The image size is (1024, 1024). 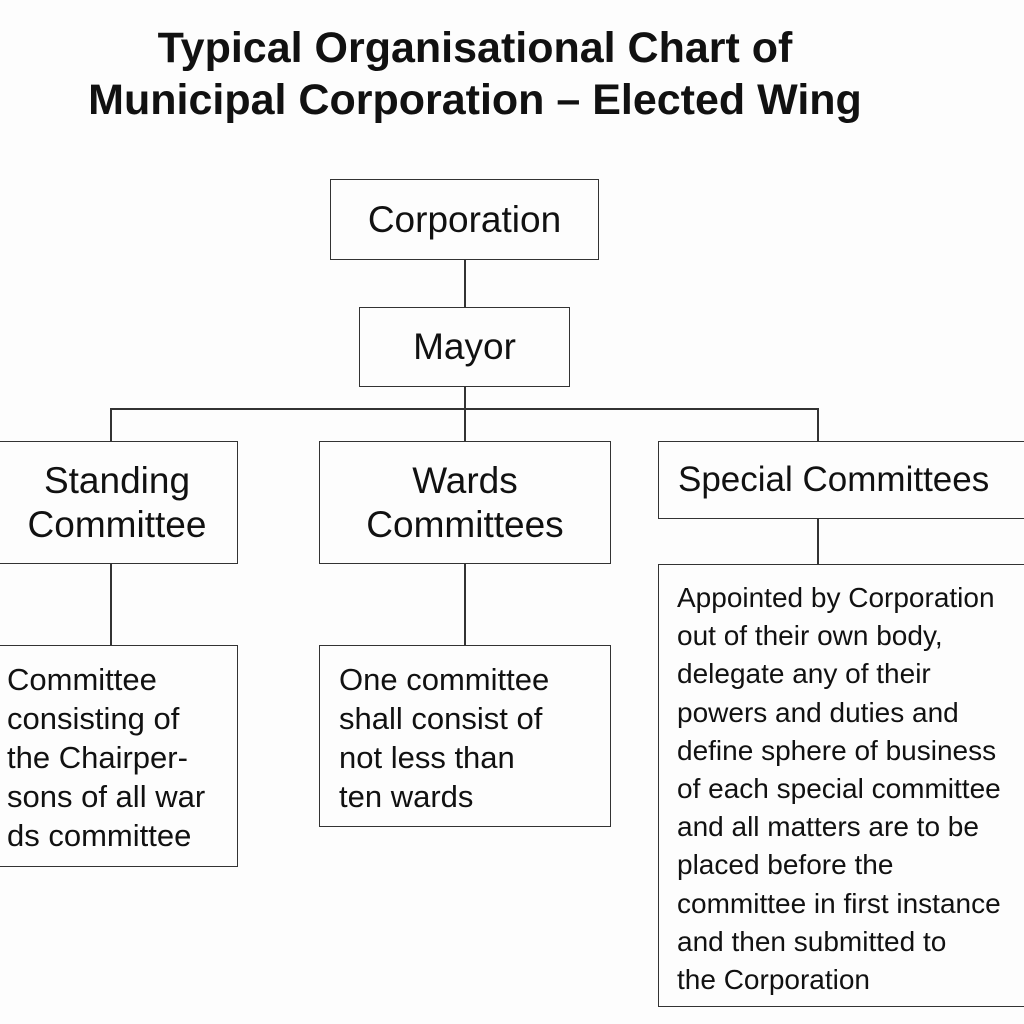 I want to click on connector-branch-wards, so click(x=465, y=425).